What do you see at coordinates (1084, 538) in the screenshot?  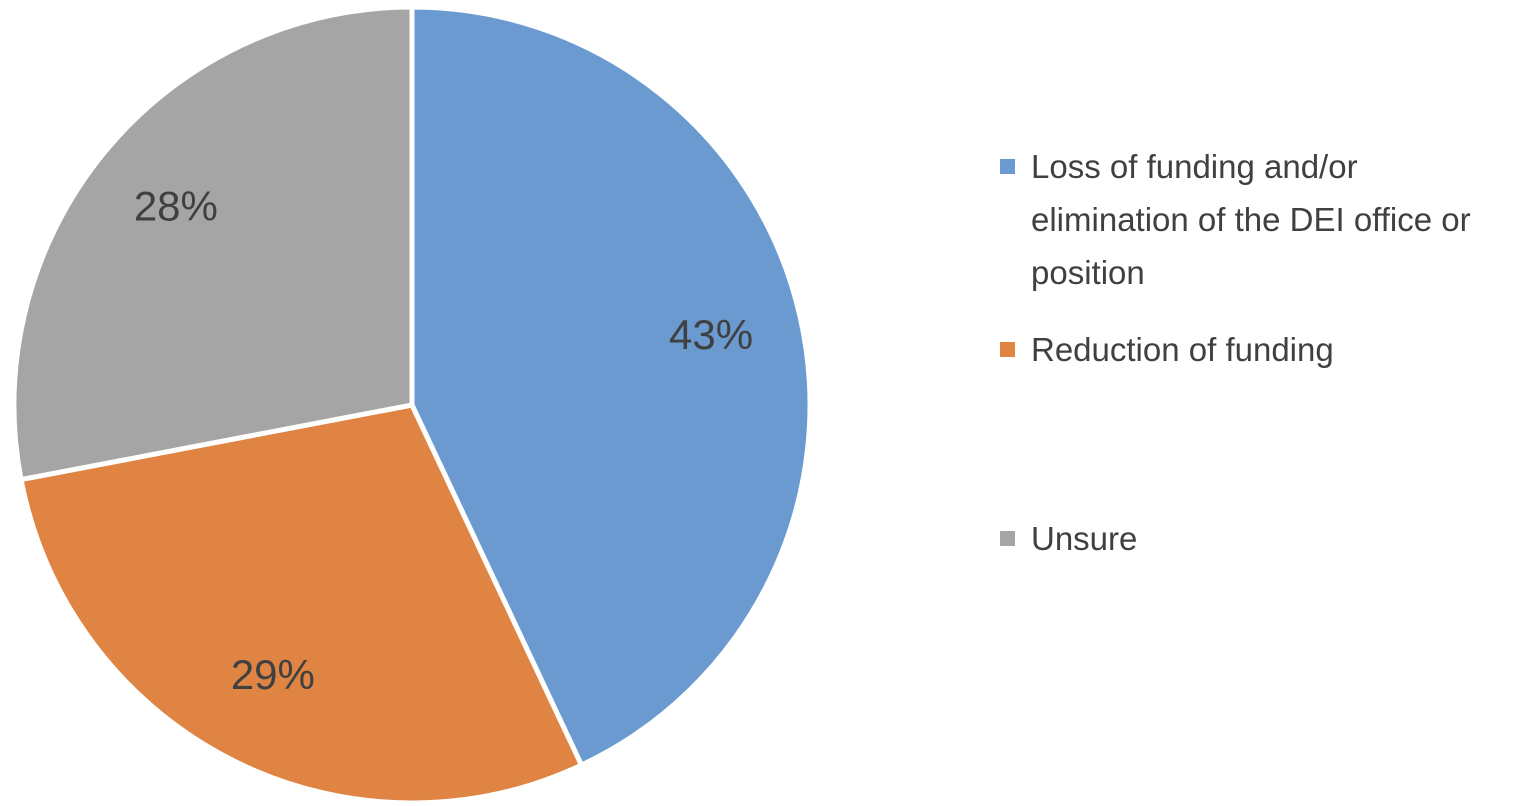 I see `legend-label: Unsure` at bounding box center [1084, 538].